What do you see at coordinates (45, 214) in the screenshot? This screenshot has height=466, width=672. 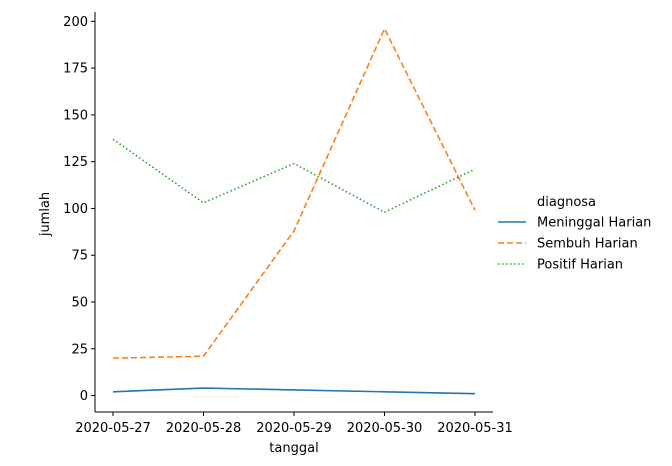 I see `y-axis-label: jumlah` at bounding box center [45, 214].